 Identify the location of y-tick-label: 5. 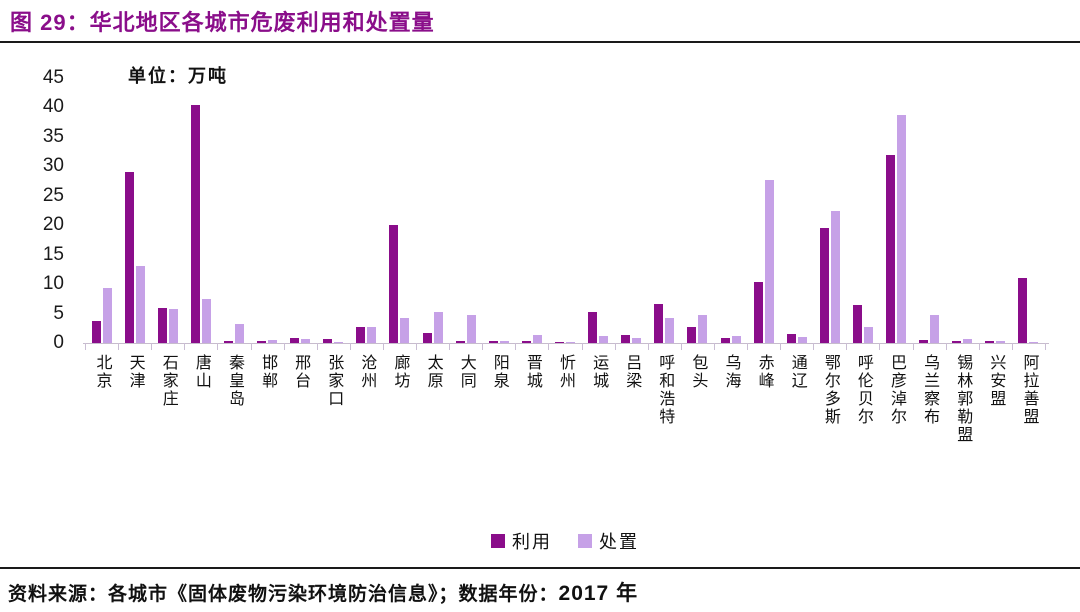
(58, 313).